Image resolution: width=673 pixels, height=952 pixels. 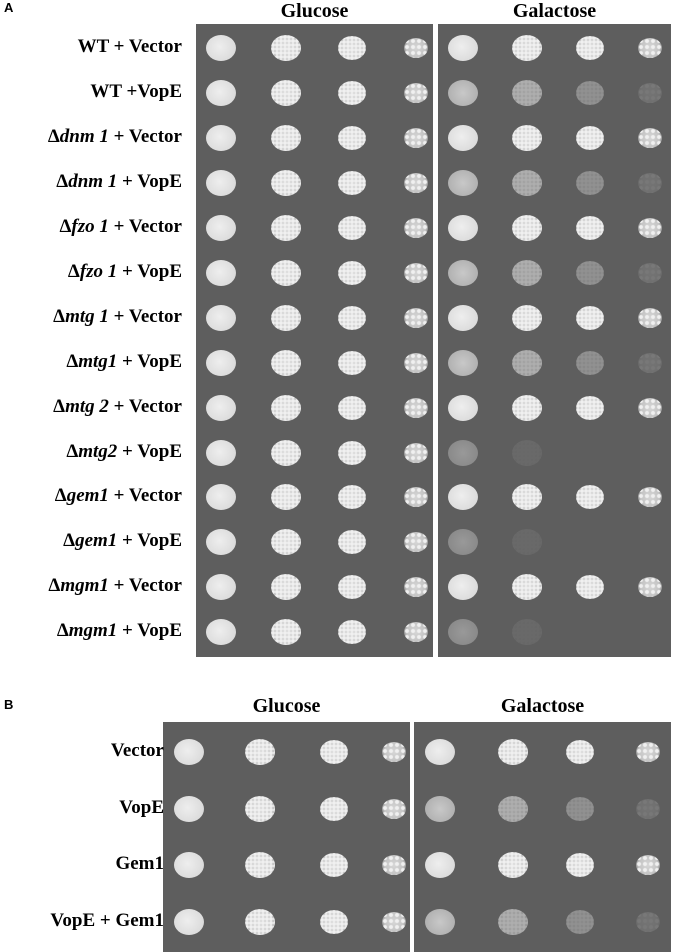 I want to click on strain-gene: mtg 2, so click(x=87, y=406).